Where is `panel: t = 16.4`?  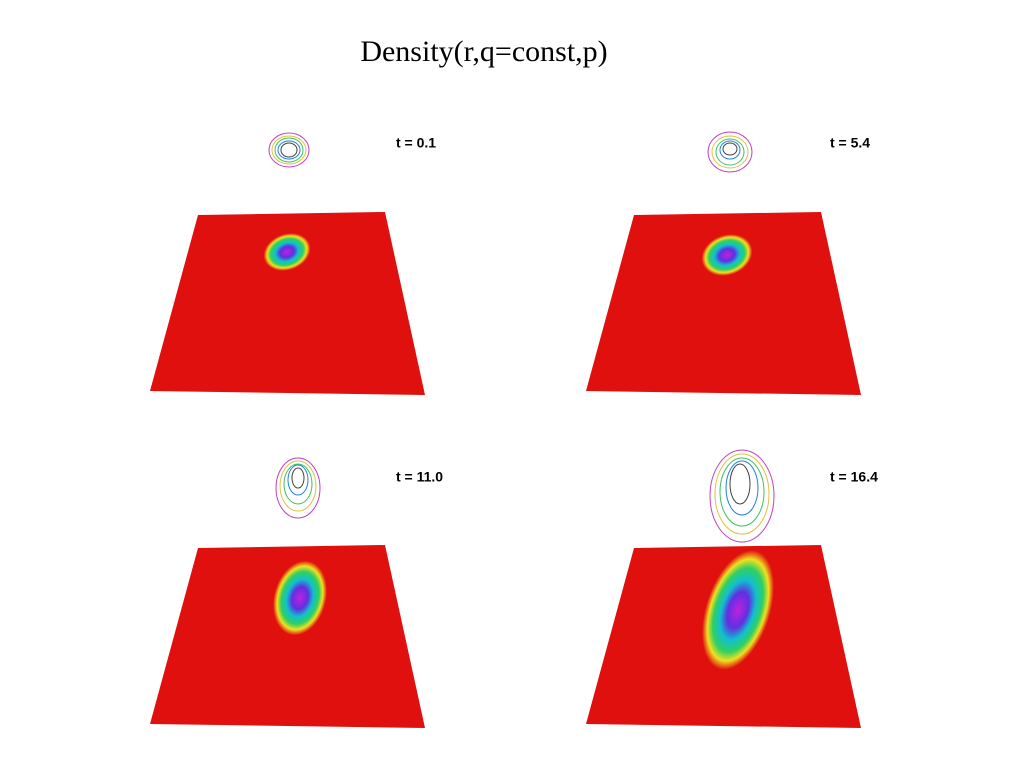
panel: t = 16.4 is located at coordinates (732, 588).